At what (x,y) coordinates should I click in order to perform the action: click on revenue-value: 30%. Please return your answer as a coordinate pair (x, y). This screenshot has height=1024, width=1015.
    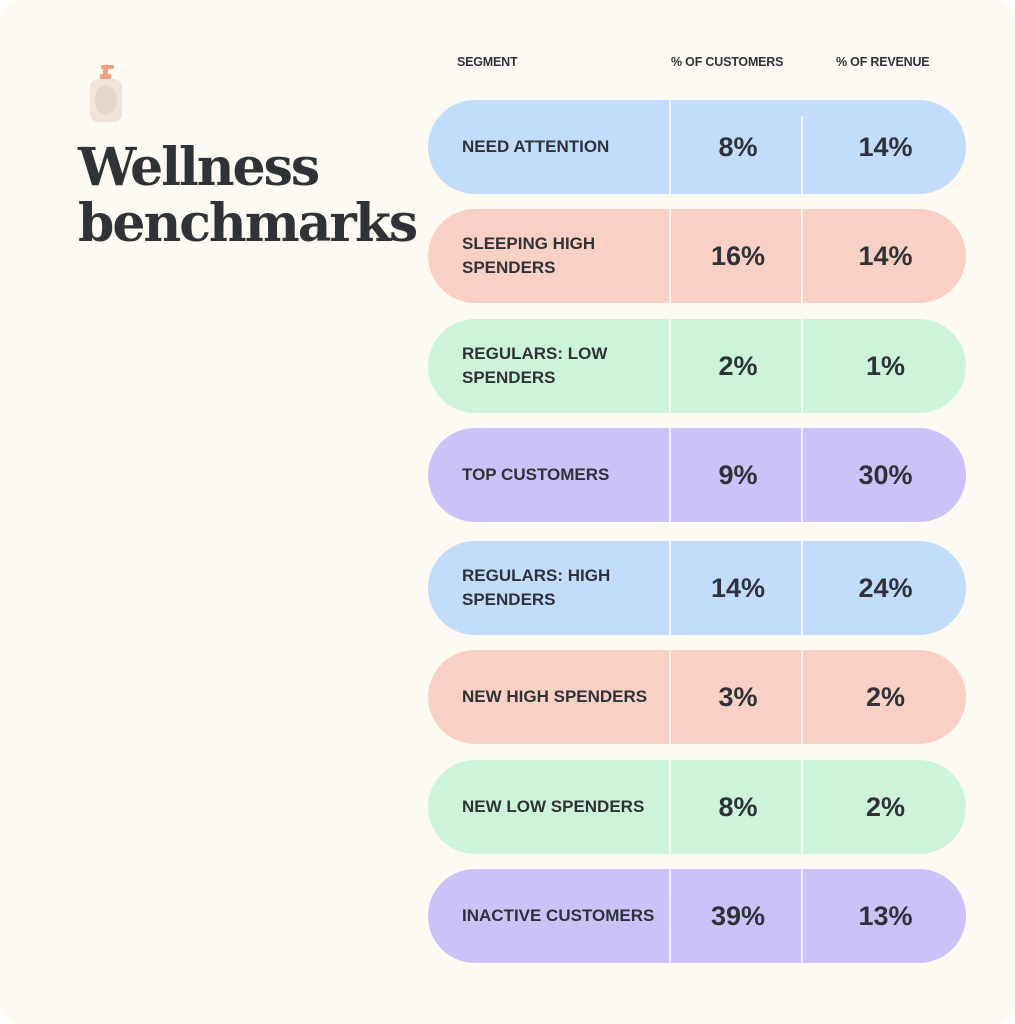
    Looking at the image, I should click on (885, 474).